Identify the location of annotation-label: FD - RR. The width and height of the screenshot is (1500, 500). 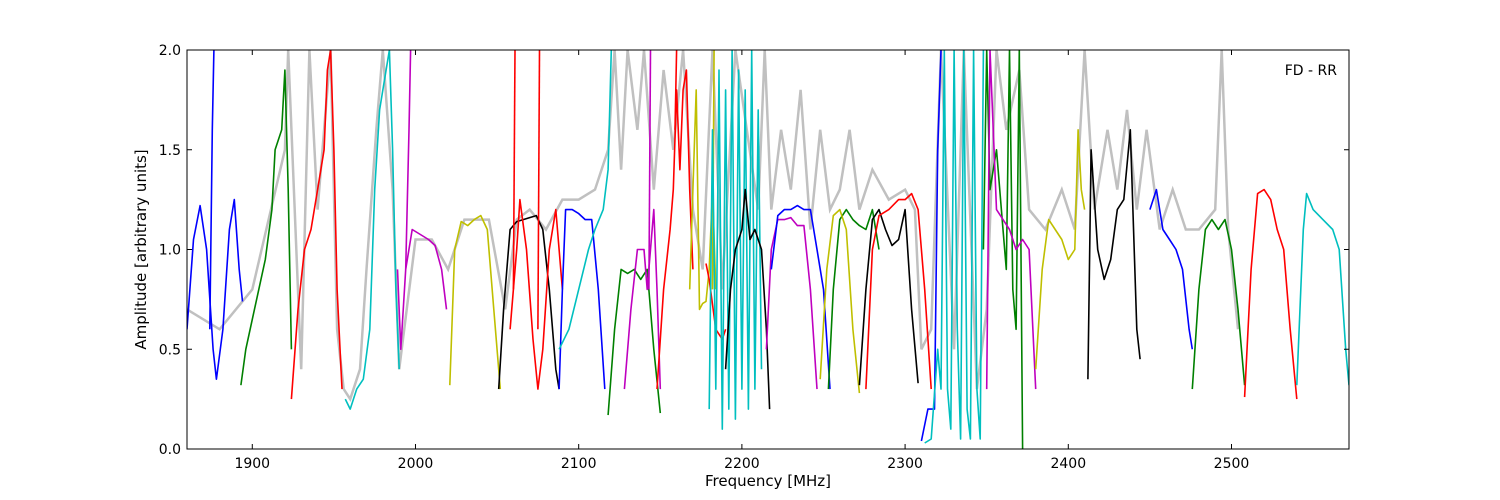
(1311, 71).